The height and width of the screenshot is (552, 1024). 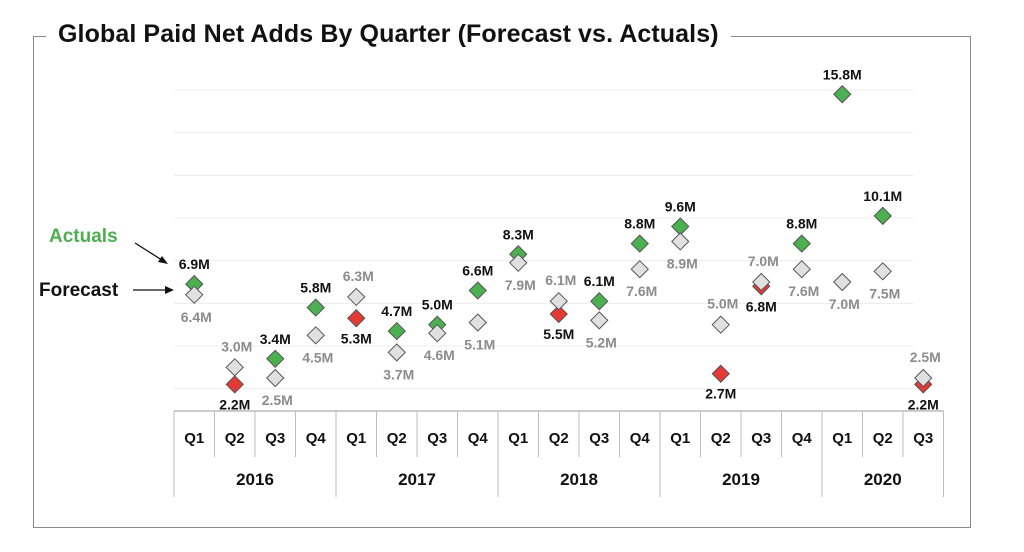 What do you see at coordinates (722, 304) in the screenshot?
I see `forecast-value-label: 5.0M` at bounding box center [722, 304].